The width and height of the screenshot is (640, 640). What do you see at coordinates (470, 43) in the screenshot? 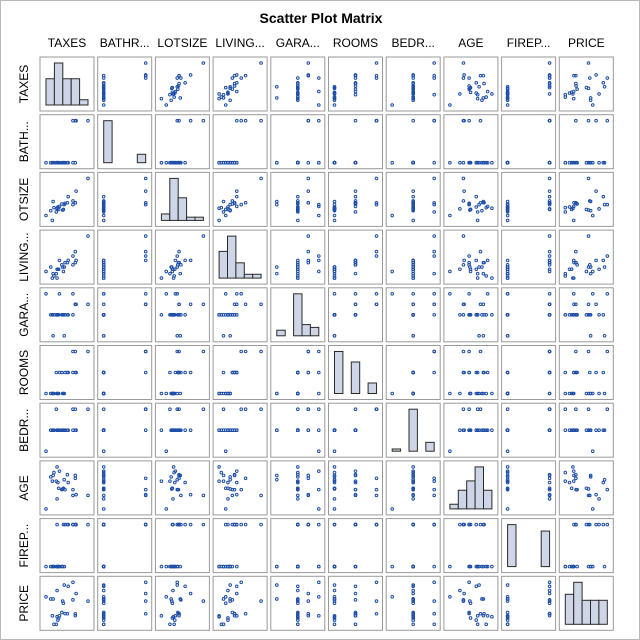
I see `column-label: AGE` at bounding box center [470, 43].